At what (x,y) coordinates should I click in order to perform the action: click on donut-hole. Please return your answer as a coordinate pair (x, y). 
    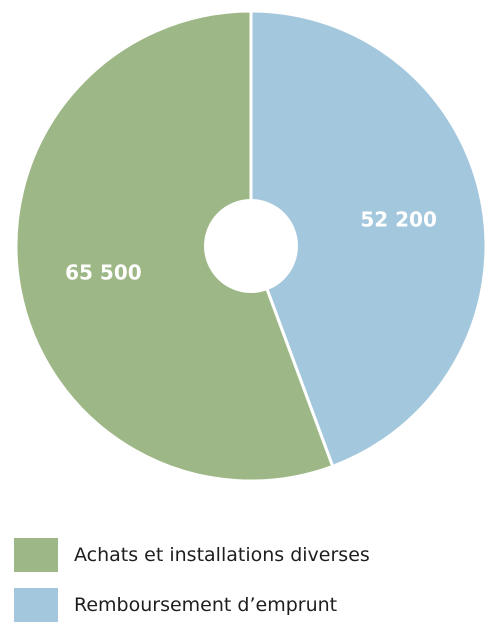
    Looking at the image, I should click on (251, 246).